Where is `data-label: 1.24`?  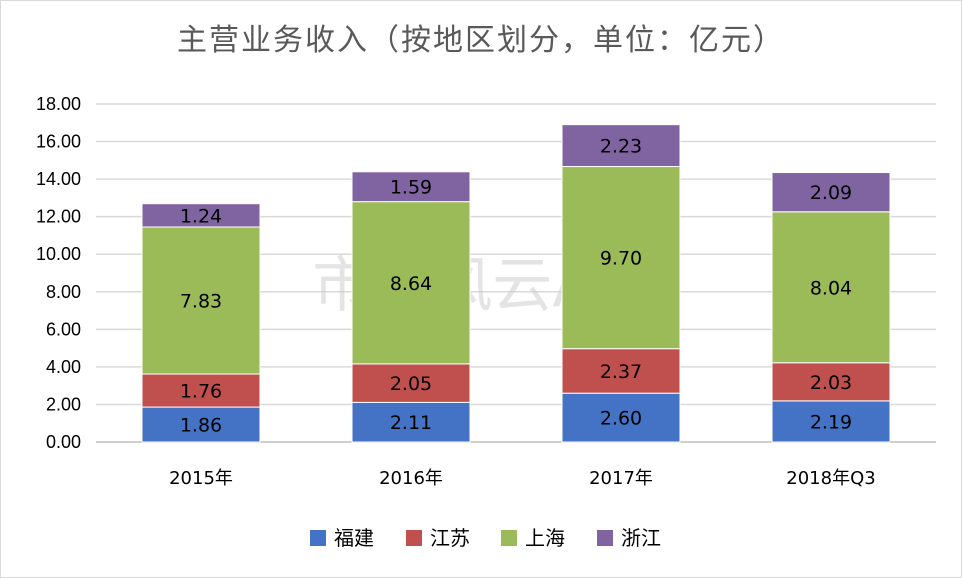
data-label: 1.24 is located at coordinates (201, 216).